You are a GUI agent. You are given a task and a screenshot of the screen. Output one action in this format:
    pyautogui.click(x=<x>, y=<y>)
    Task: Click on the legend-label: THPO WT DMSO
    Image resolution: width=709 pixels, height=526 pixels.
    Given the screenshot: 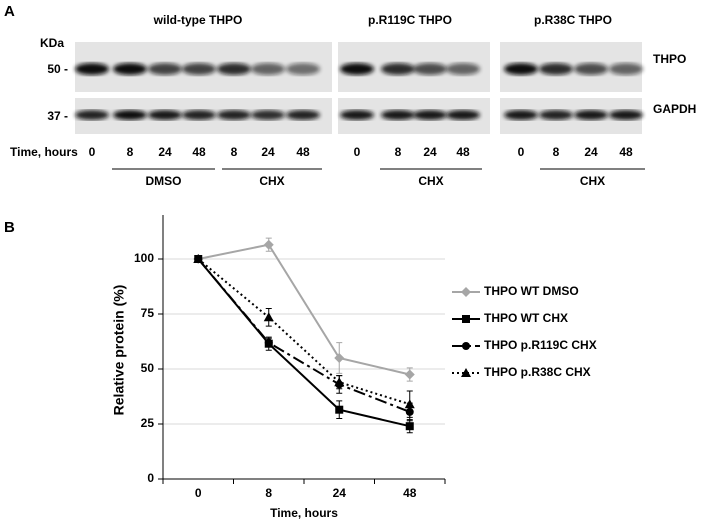 What is the action you would take?
    pyautogui.click(x=531, y=291)
    